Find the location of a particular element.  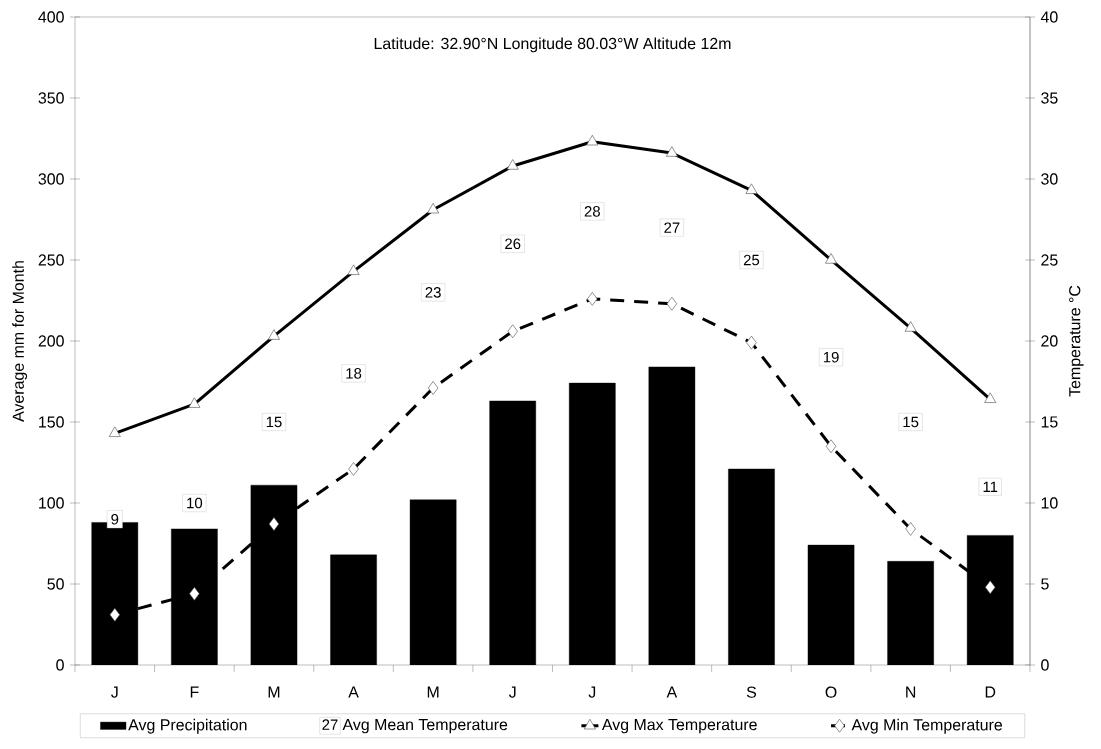

y2-tick-label: 20 is located at coordinates (1049, 341).